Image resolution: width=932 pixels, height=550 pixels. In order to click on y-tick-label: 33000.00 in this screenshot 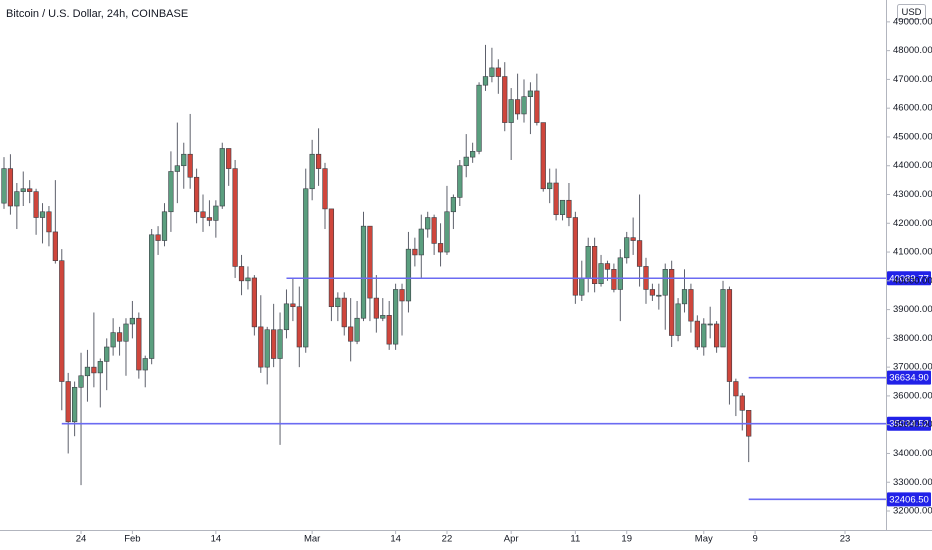, I will do `click(912, 482)`.